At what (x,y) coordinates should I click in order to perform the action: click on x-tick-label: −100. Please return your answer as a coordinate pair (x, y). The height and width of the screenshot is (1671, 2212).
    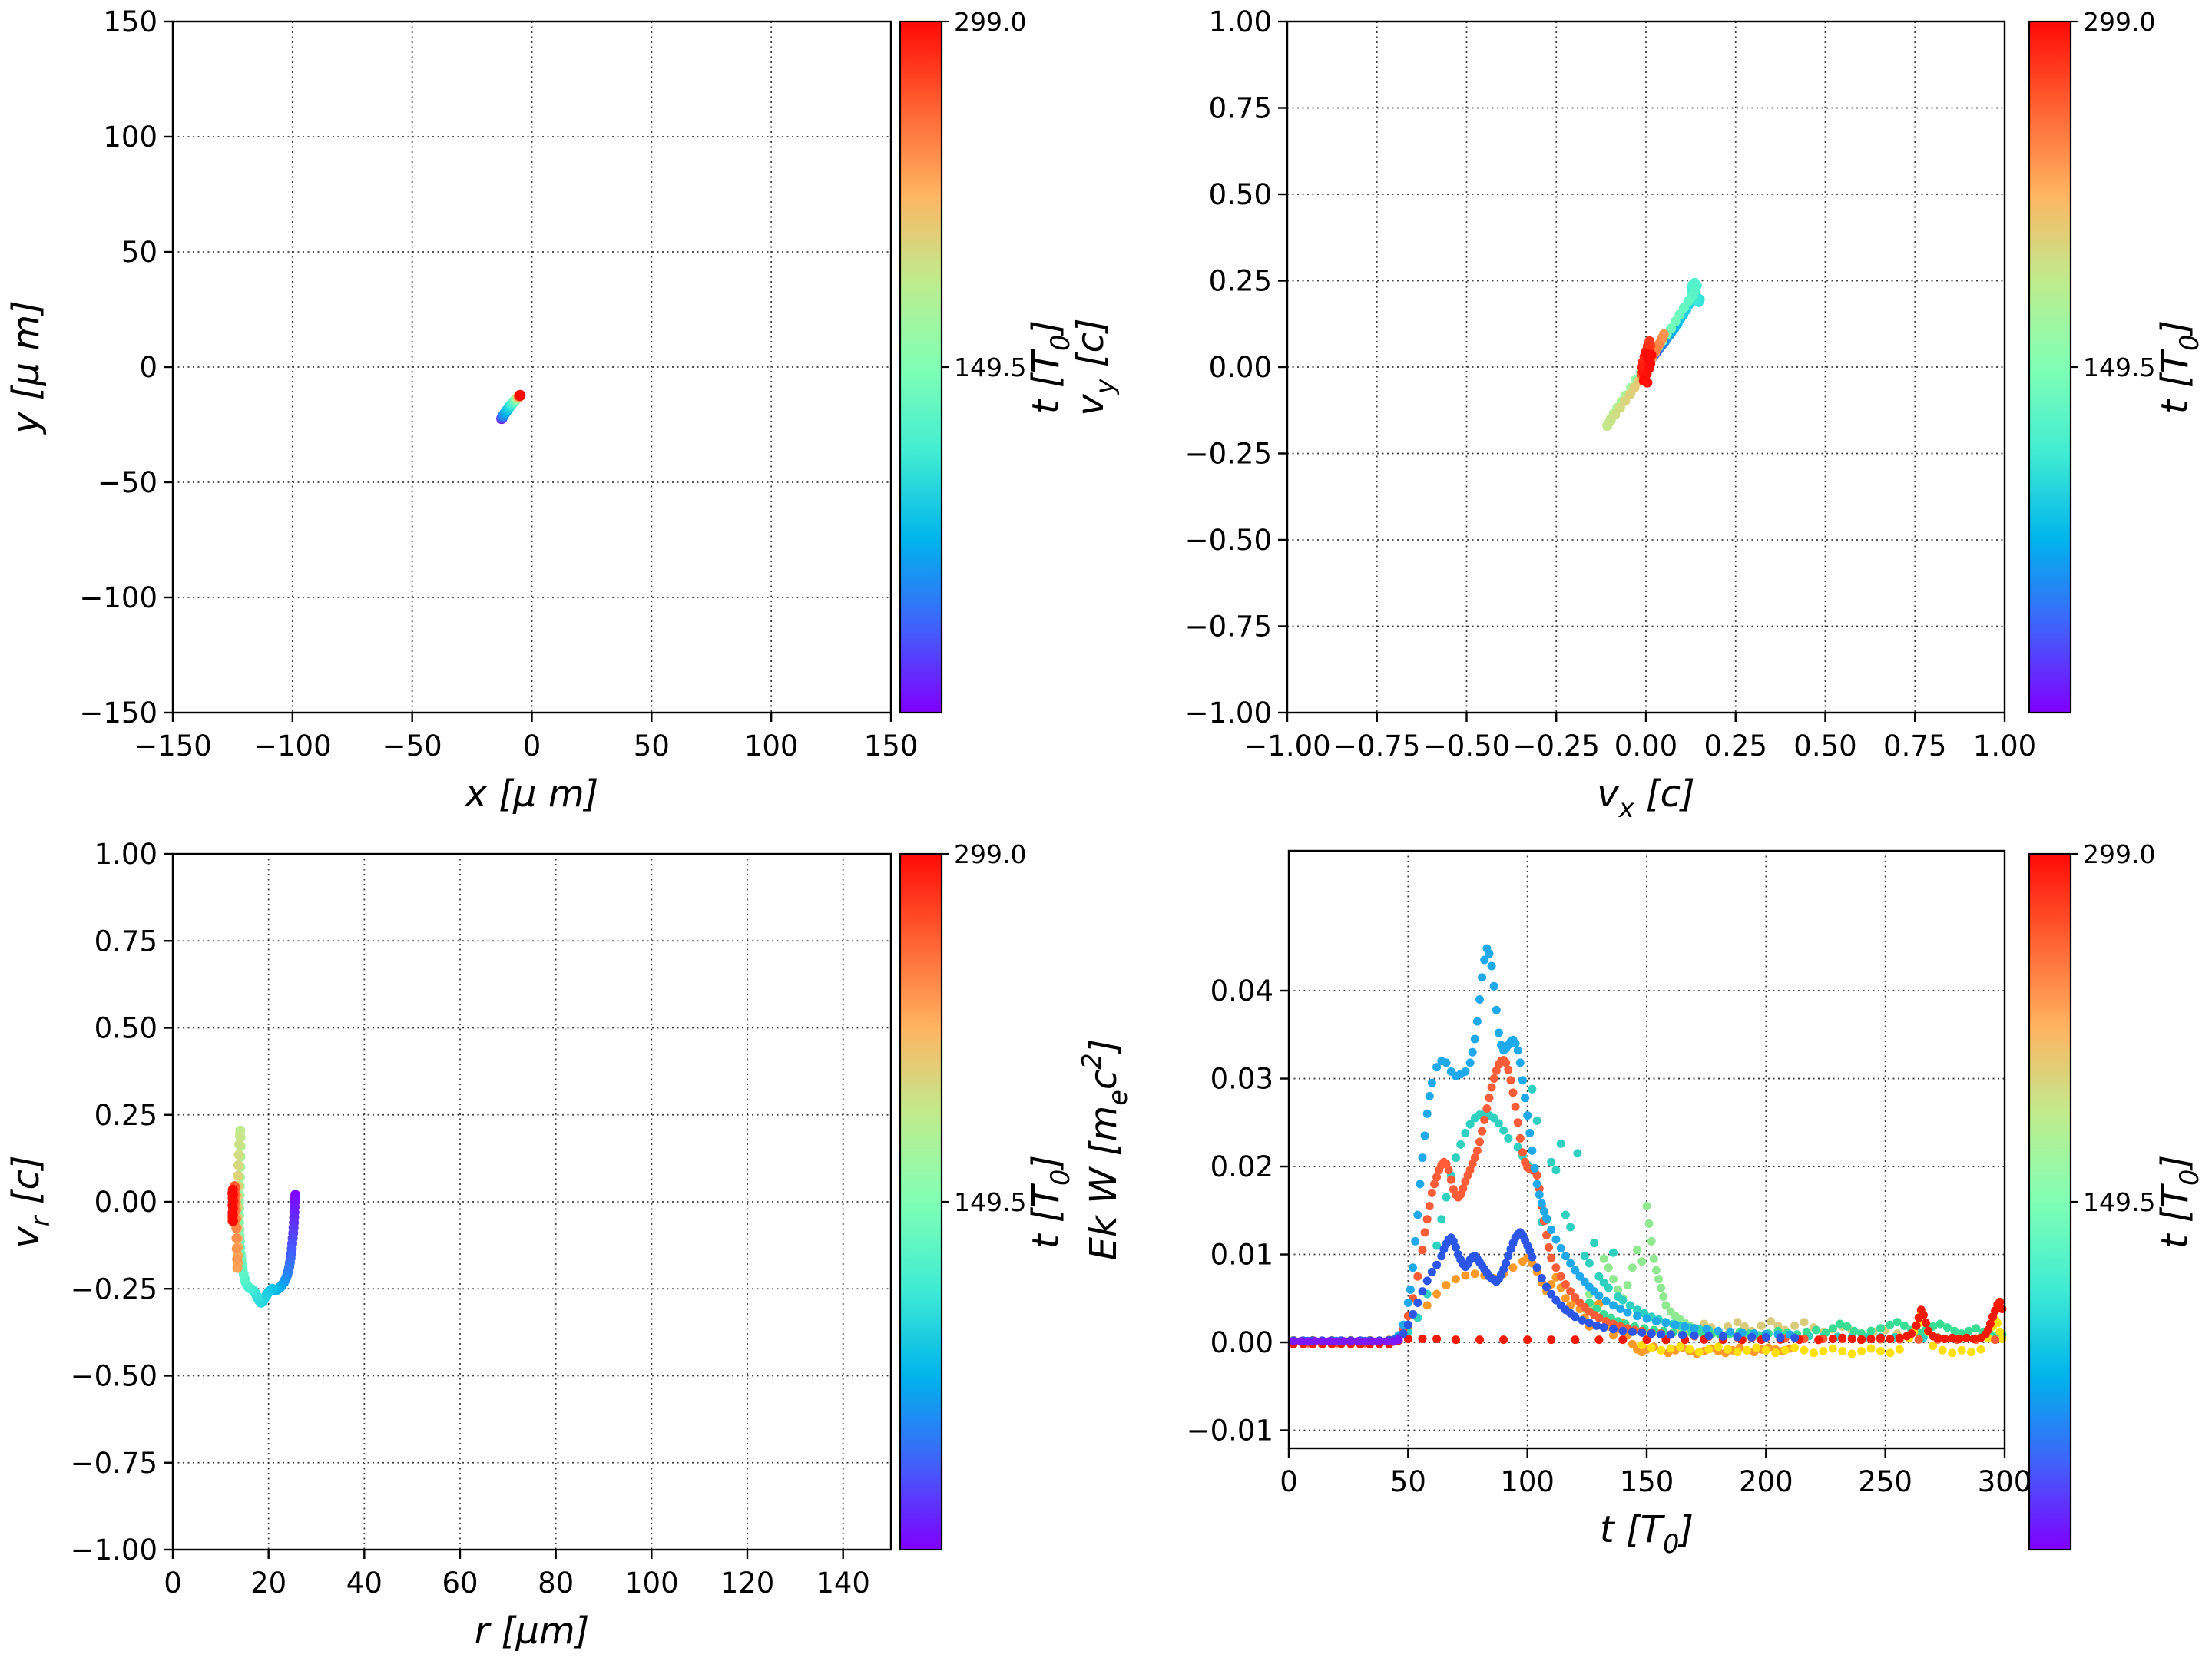
    Looking at the image, I should click on (293, 746).